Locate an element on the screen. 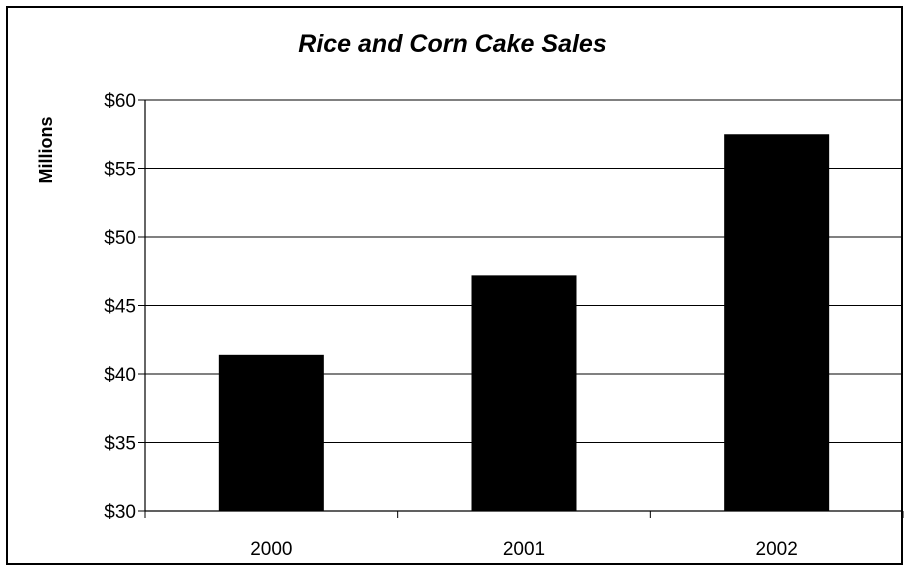 Image resolution: width=905 pixels, height=567 pixels. x-tick-labels: 2000 2001 2002 is located at coordinates (524, 549).